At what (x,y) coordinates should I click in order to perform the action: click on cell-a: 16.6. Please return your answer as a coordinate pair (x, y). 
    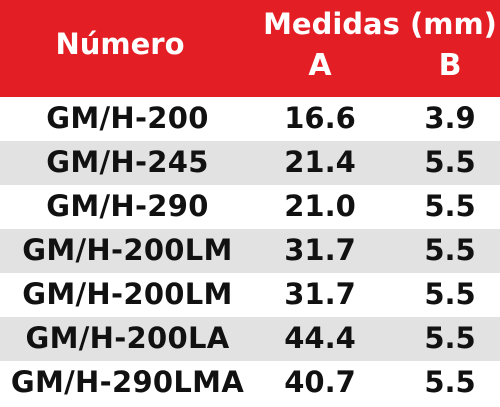
    Looking at the image, I should click on (320, 118).